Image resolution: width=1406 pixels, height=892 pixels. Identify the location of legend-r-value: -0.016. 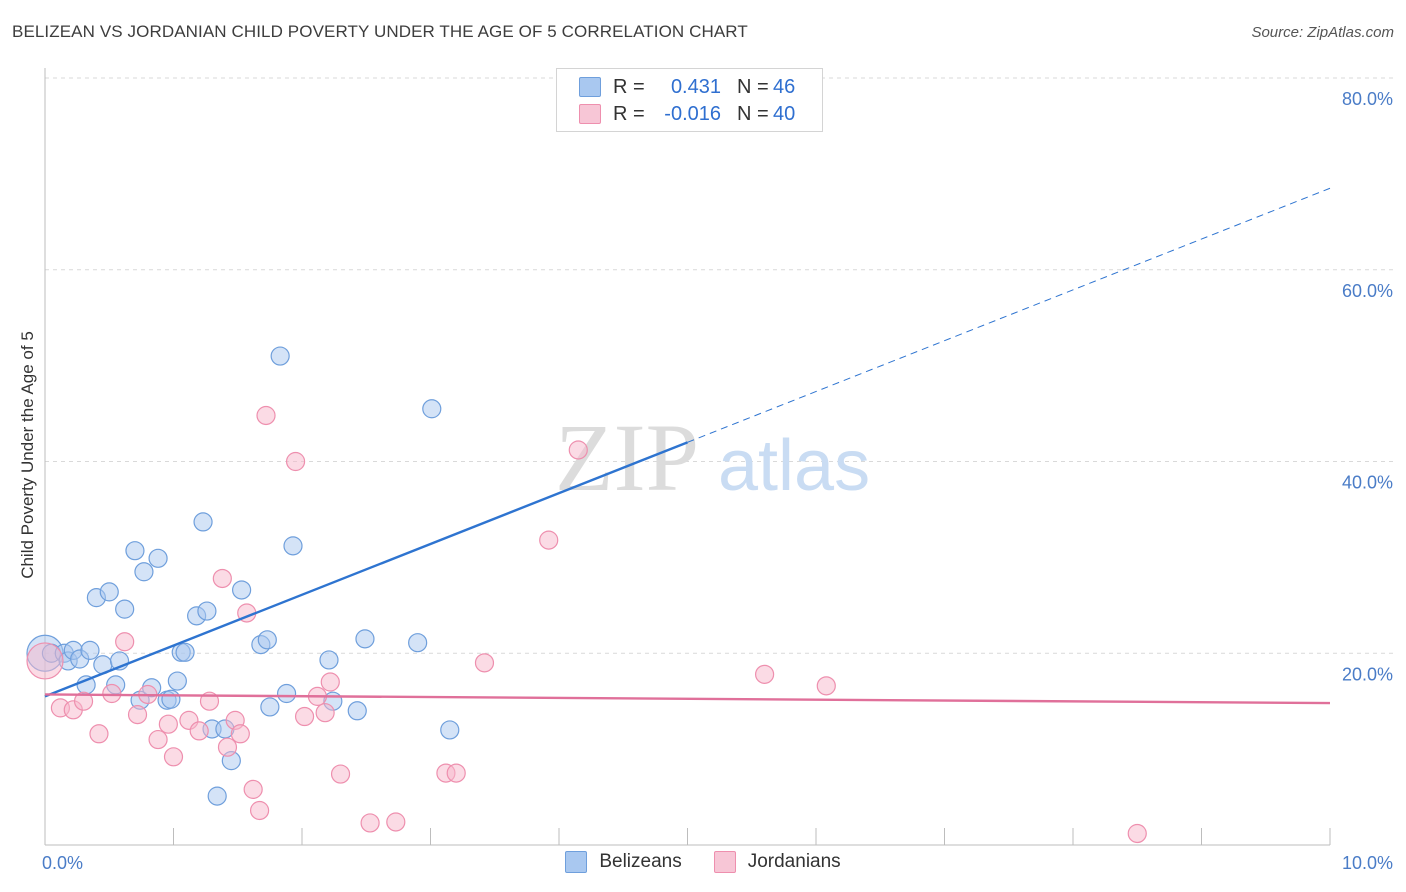
(692, 113).